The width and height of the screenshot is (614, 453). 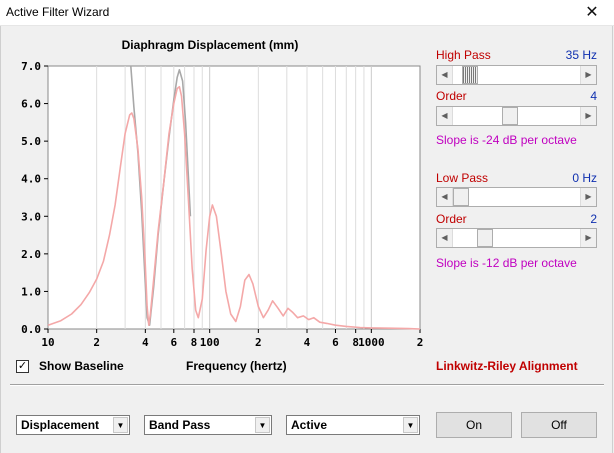 I want to click on mode-select: Active ▼, so click(x=353, y=425).